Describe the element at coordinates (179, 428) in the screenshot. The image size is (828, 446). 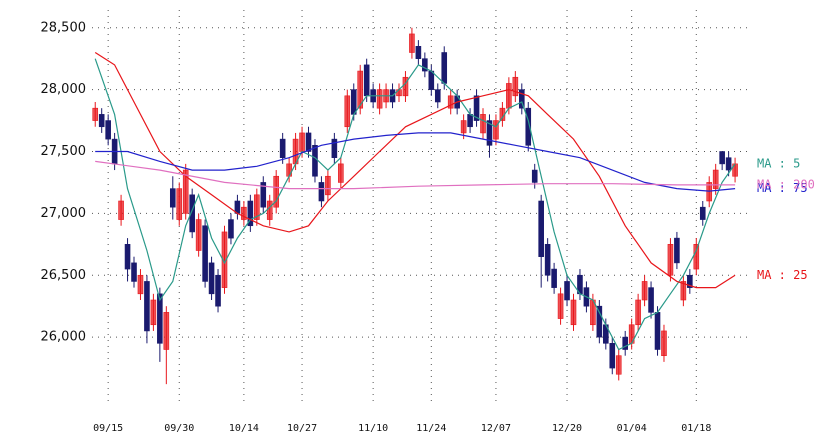
I see `x-tick-label: 09/30` at that location.